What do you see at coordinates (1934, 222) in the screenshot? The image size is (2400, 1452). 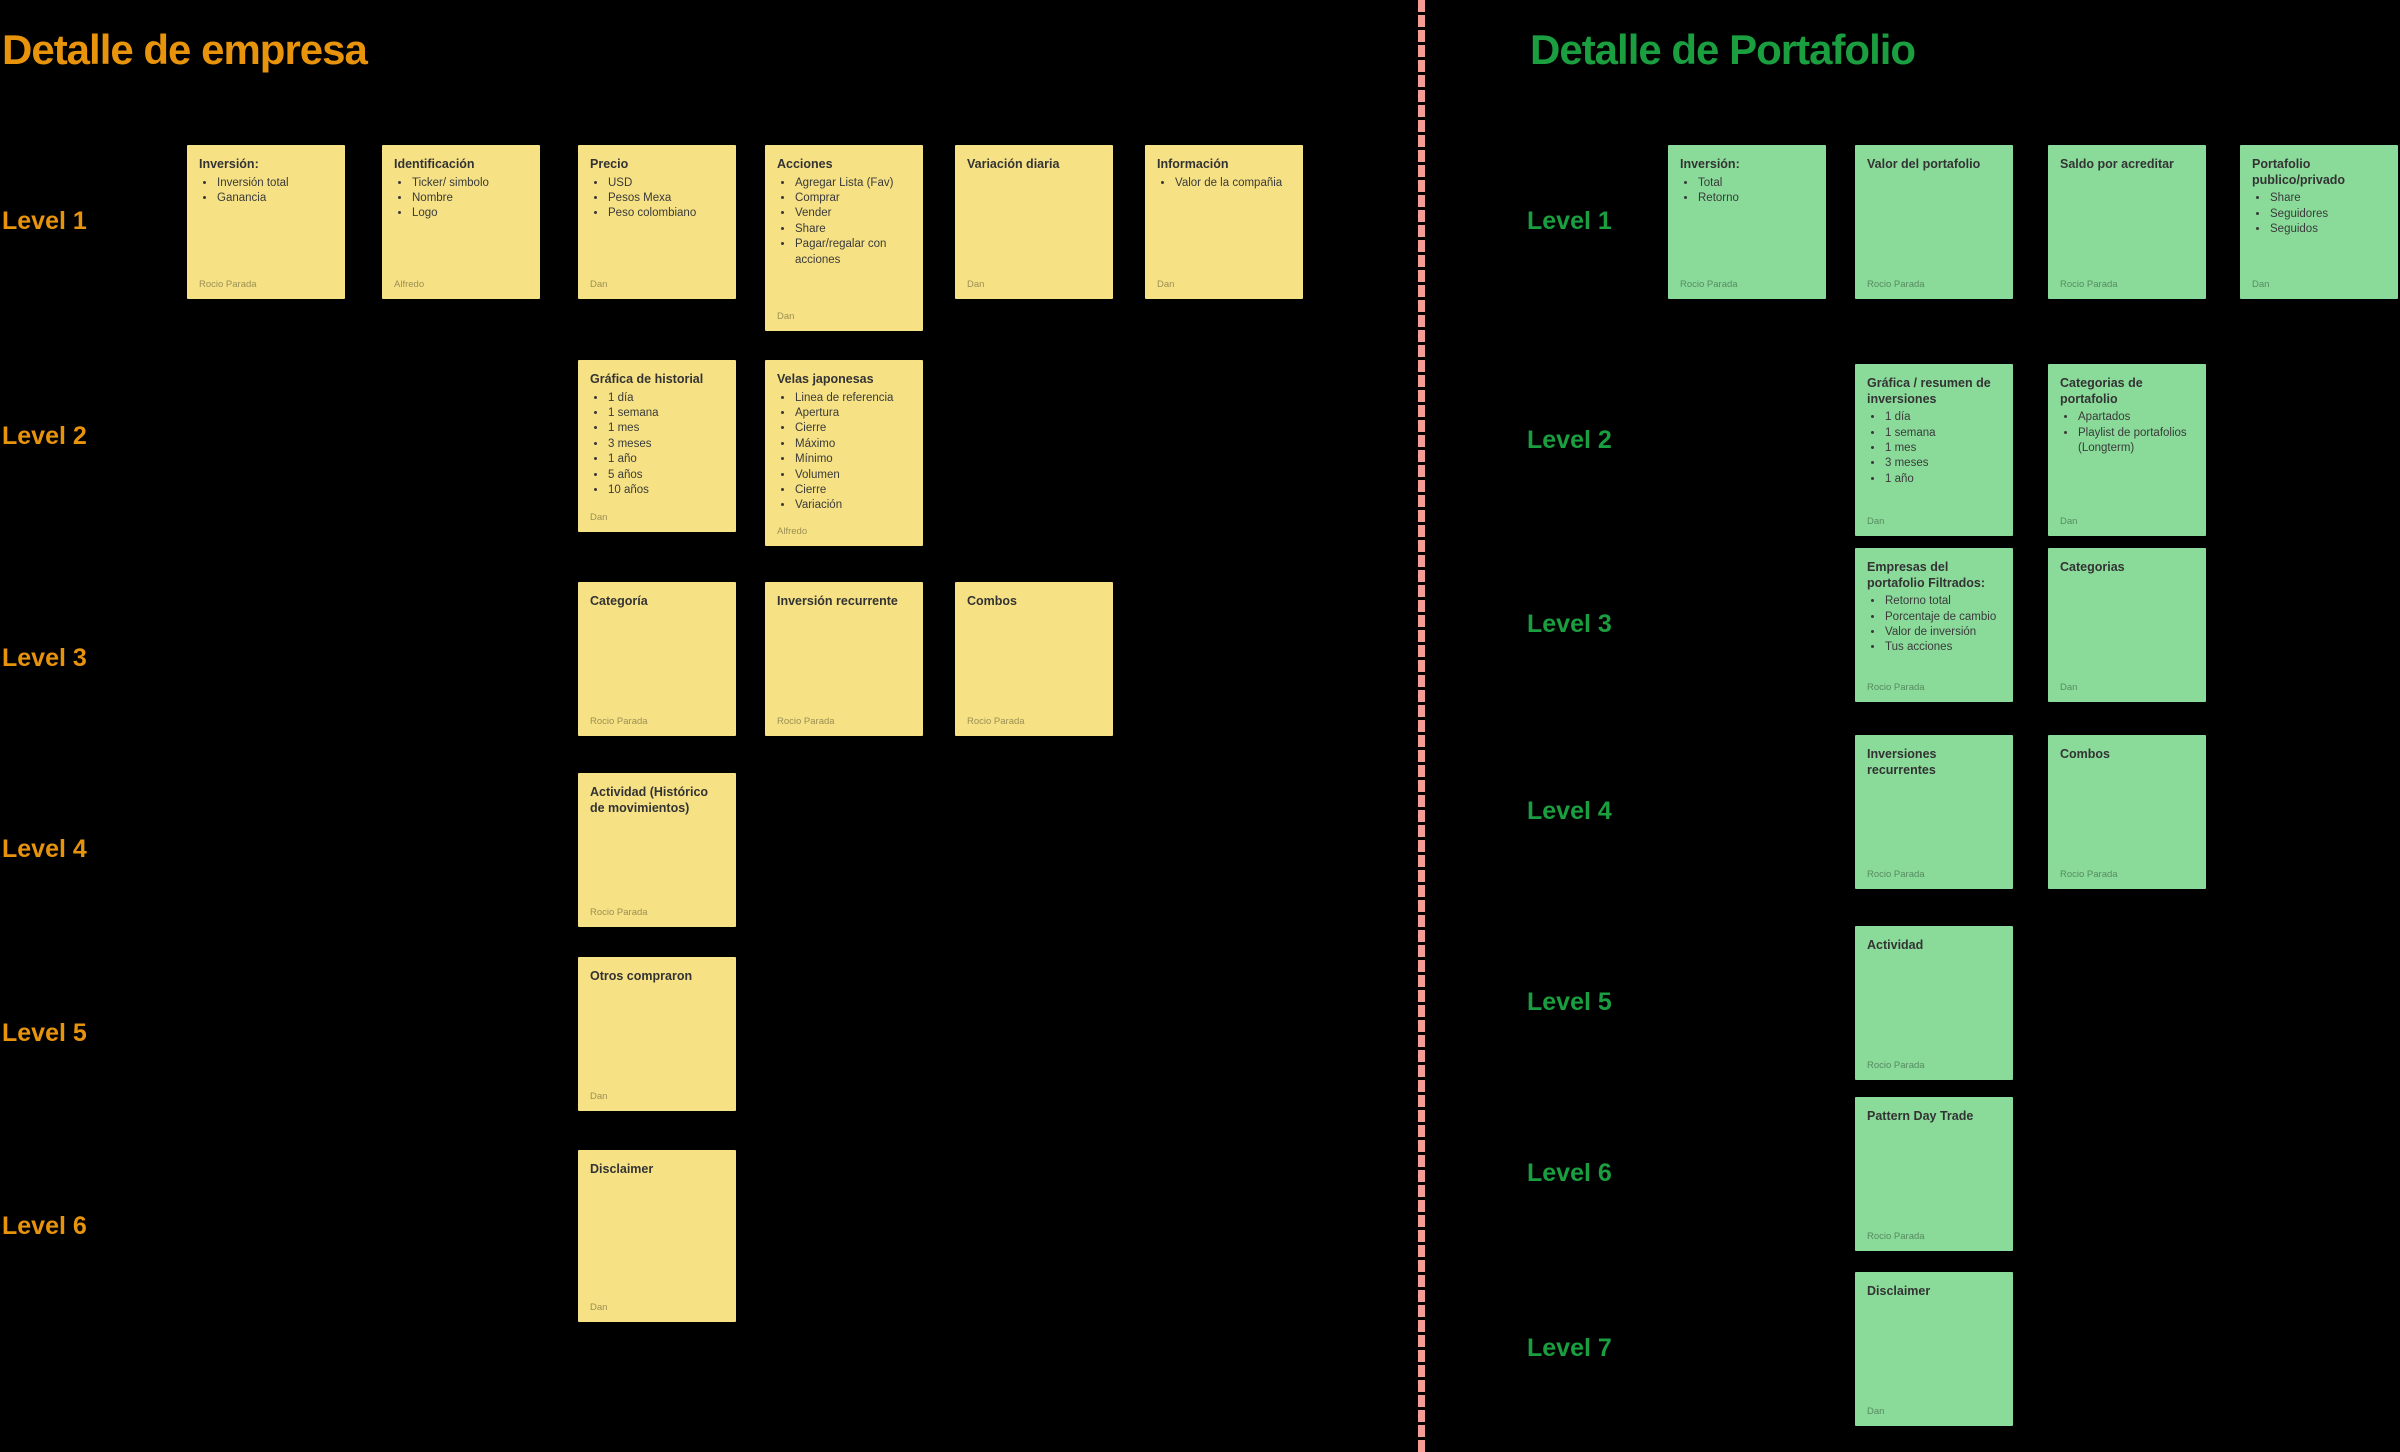 I see `sticky-note-right-l1-c2: Valor del portafolio Rocio Parada` at bounding box center [1934, 222].